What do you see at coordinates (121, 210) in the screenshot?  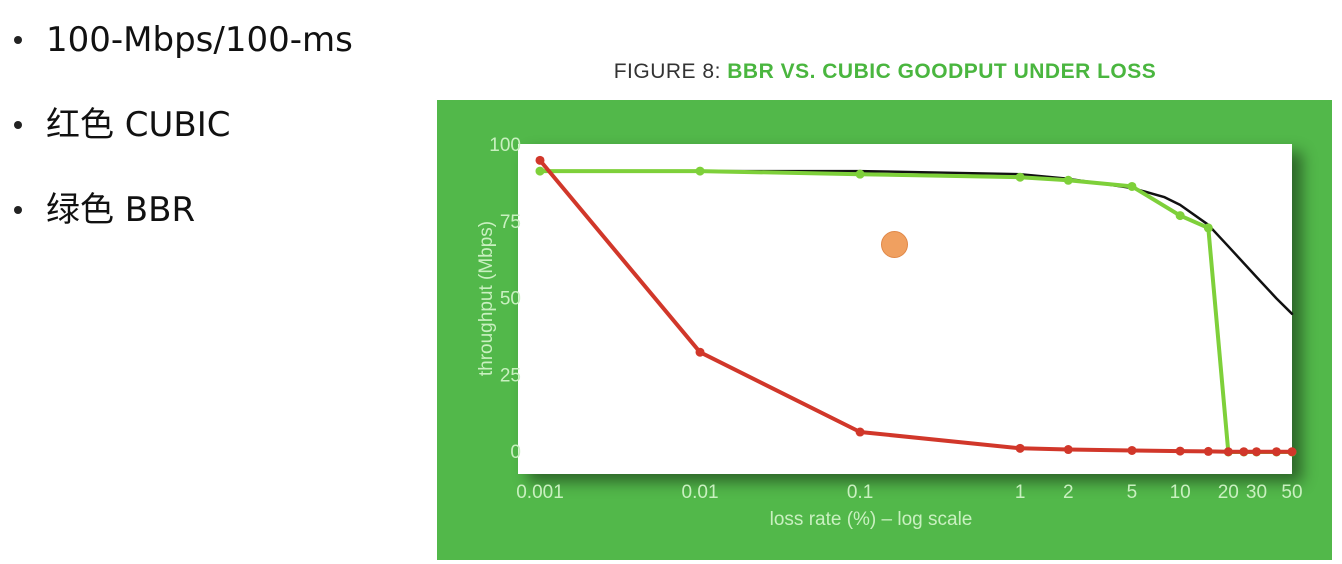 I see `bullet-text: 绿色 BBR` at bounding box center [121, 210].